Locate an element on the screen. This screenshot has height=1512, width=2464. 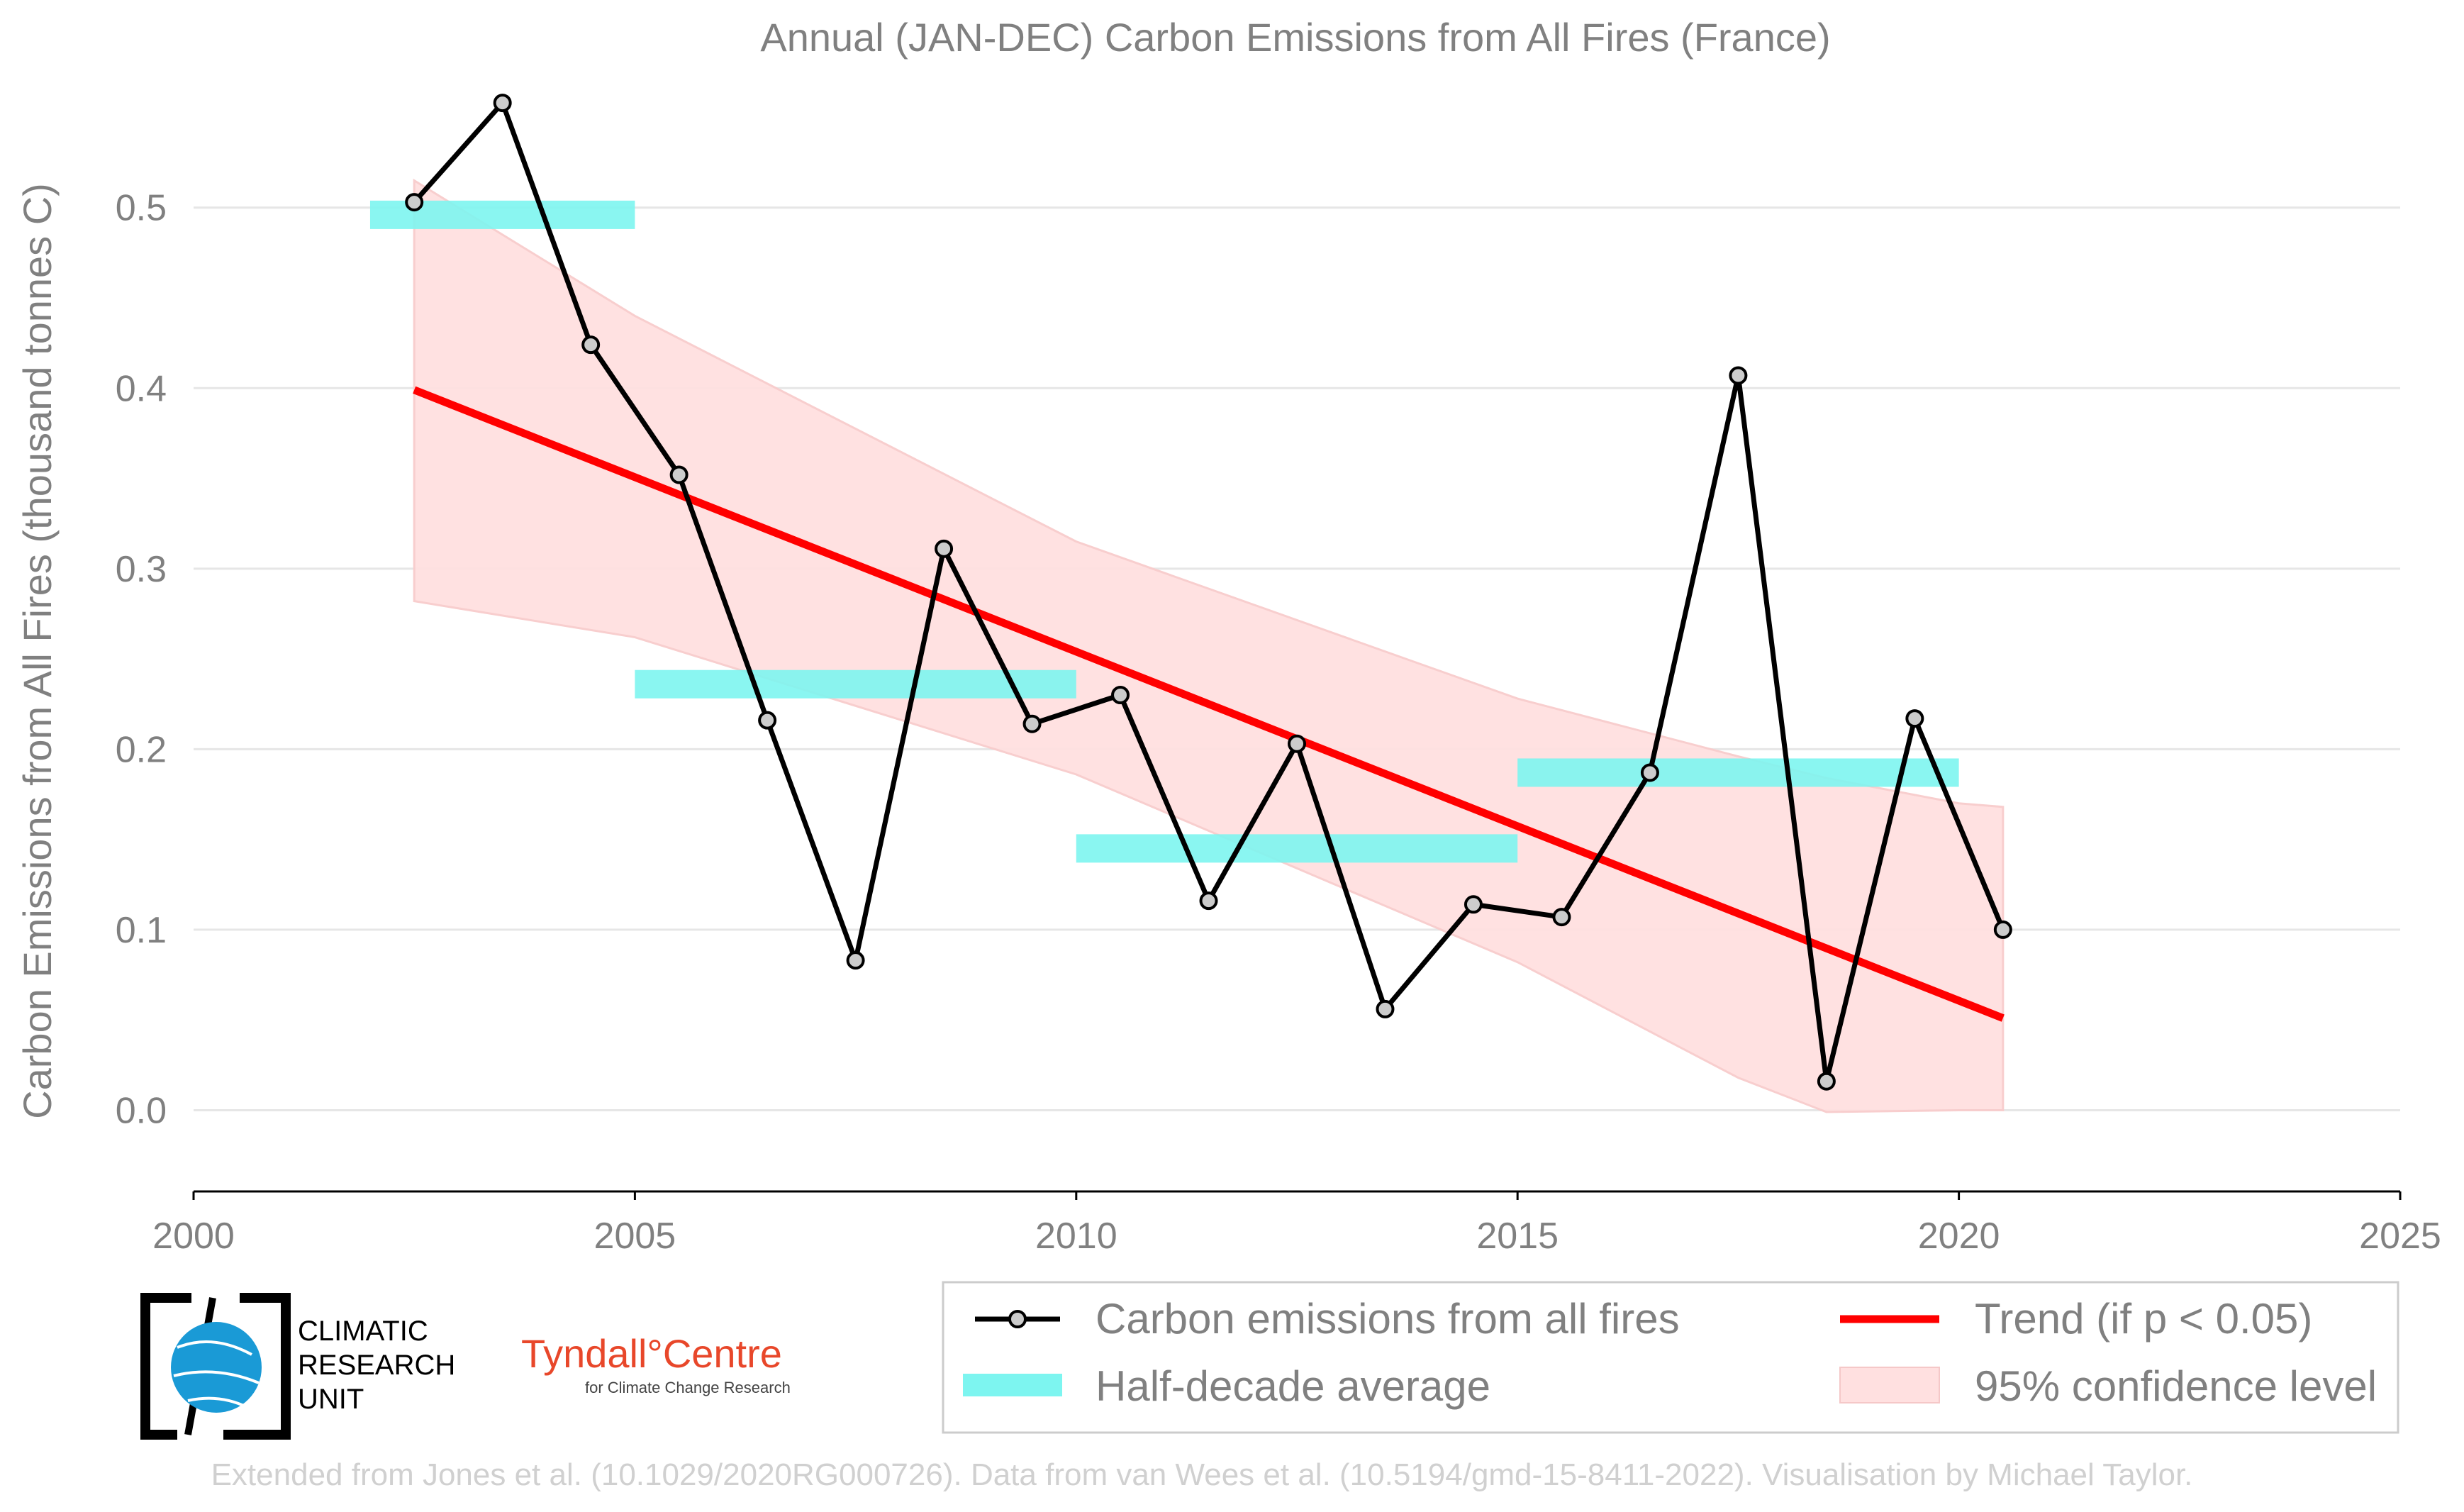
cru-bracket-left-icon is located at coordinates (165, 1366).